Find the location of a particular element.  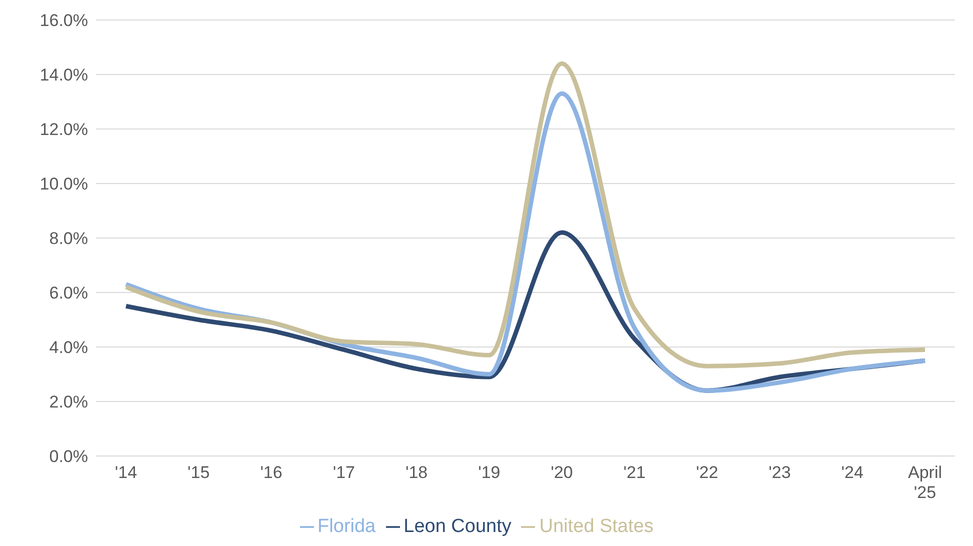

x-tick-label: '20 is located at coordinates (561, 472).